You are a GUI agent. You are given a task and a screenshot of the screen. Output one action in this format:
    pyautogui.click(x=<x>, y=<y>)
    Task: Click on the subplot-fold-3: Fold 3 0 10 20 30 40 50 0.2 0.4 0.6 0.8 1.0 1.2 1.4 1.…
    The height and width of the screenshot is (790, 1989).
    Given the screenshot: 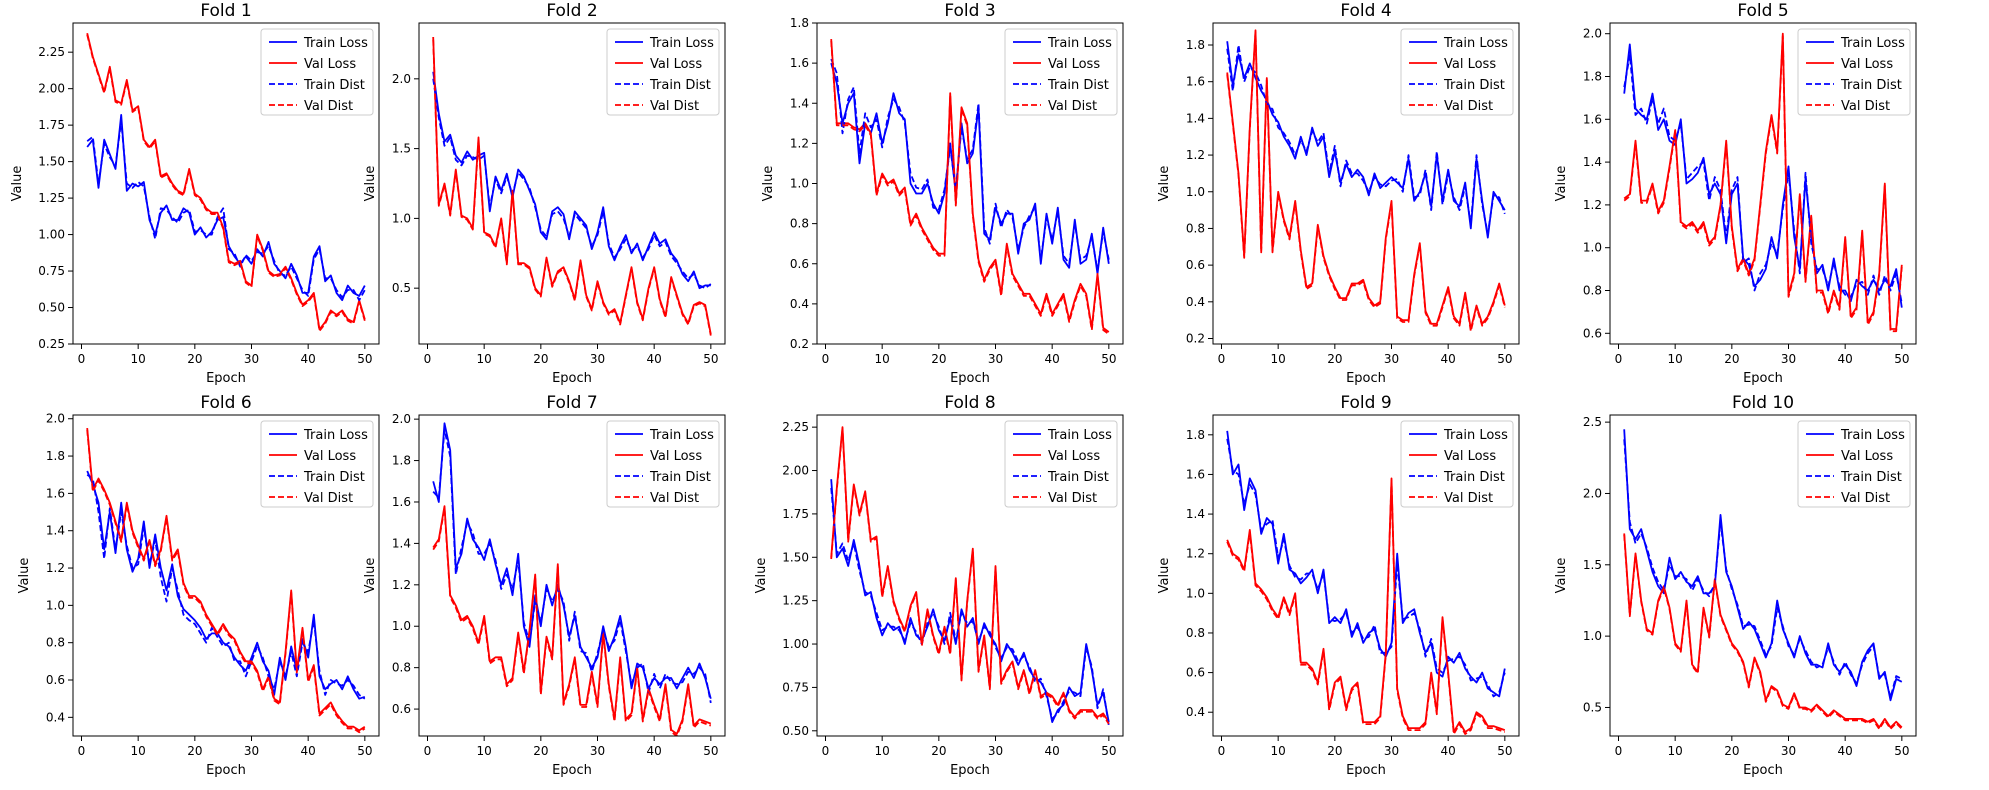 What is the action you would take?
    pyautogui.click(x=942, y=193)
    